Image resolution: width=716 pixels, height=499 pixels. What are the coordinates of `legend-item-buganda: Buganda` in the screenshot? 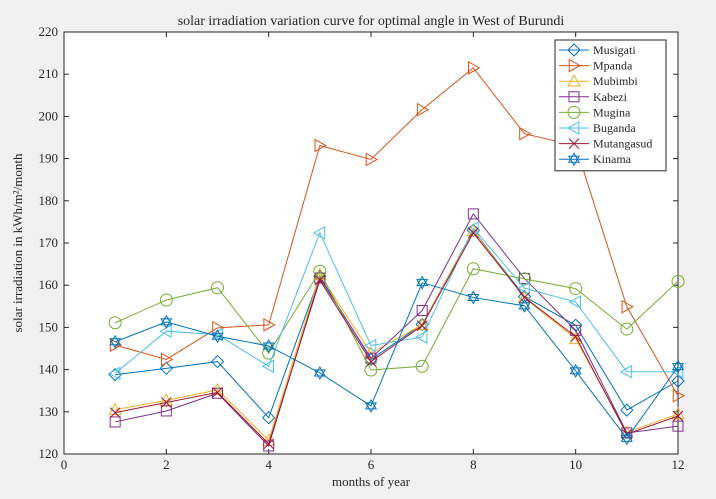 It's located at (597, 128).